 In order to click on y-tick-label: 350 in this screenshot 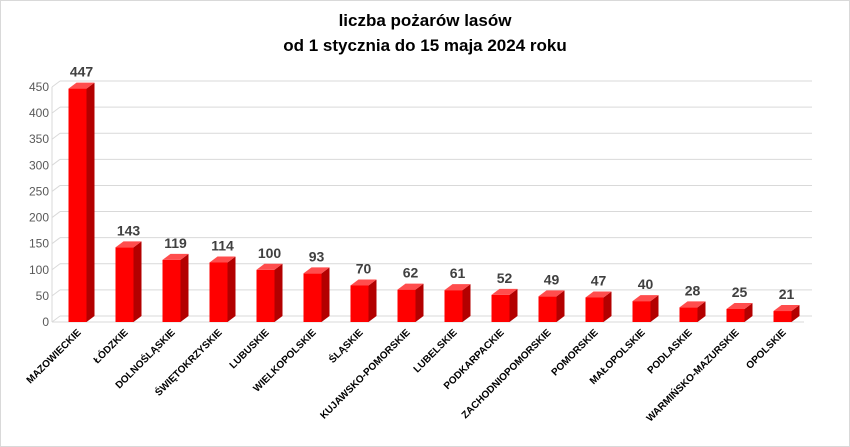, I will do `click(39, 139)`.